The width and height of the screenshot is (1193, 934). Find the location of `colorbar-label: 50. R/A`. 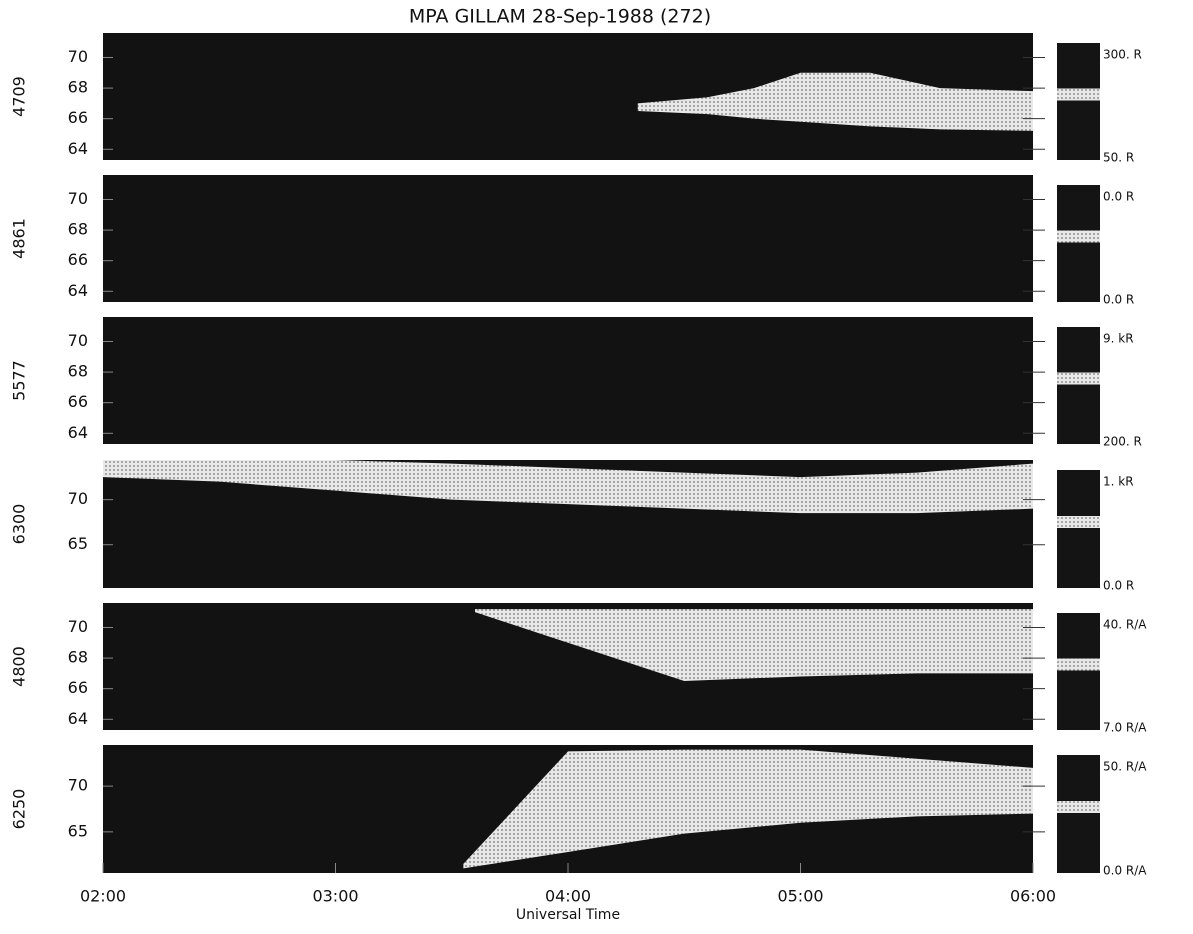

colorbar-label: 50. R/A is located at coordinates (1125, 767).